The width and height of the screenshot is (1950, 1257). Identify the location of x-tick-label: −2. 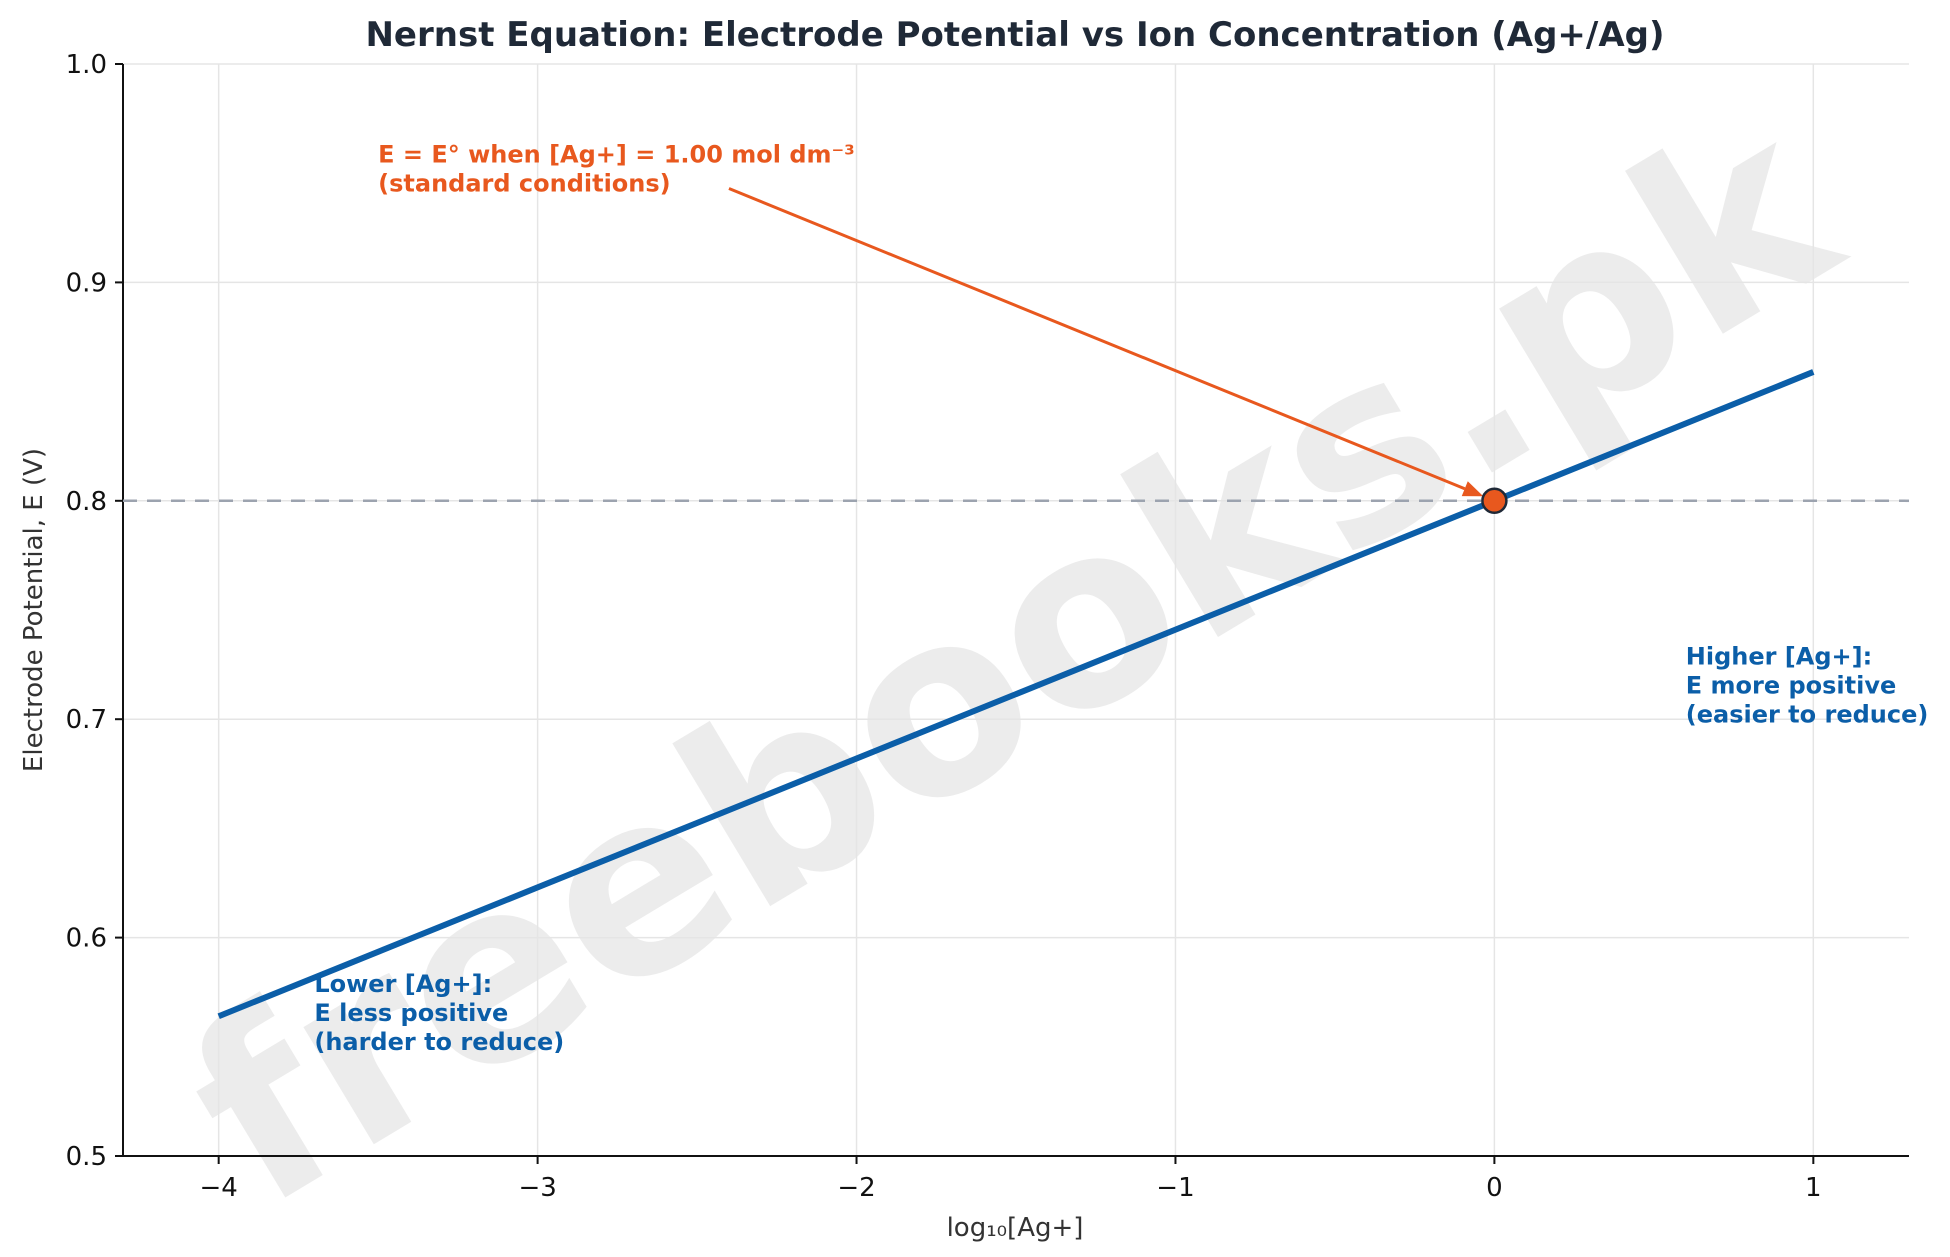
(856, 1188).